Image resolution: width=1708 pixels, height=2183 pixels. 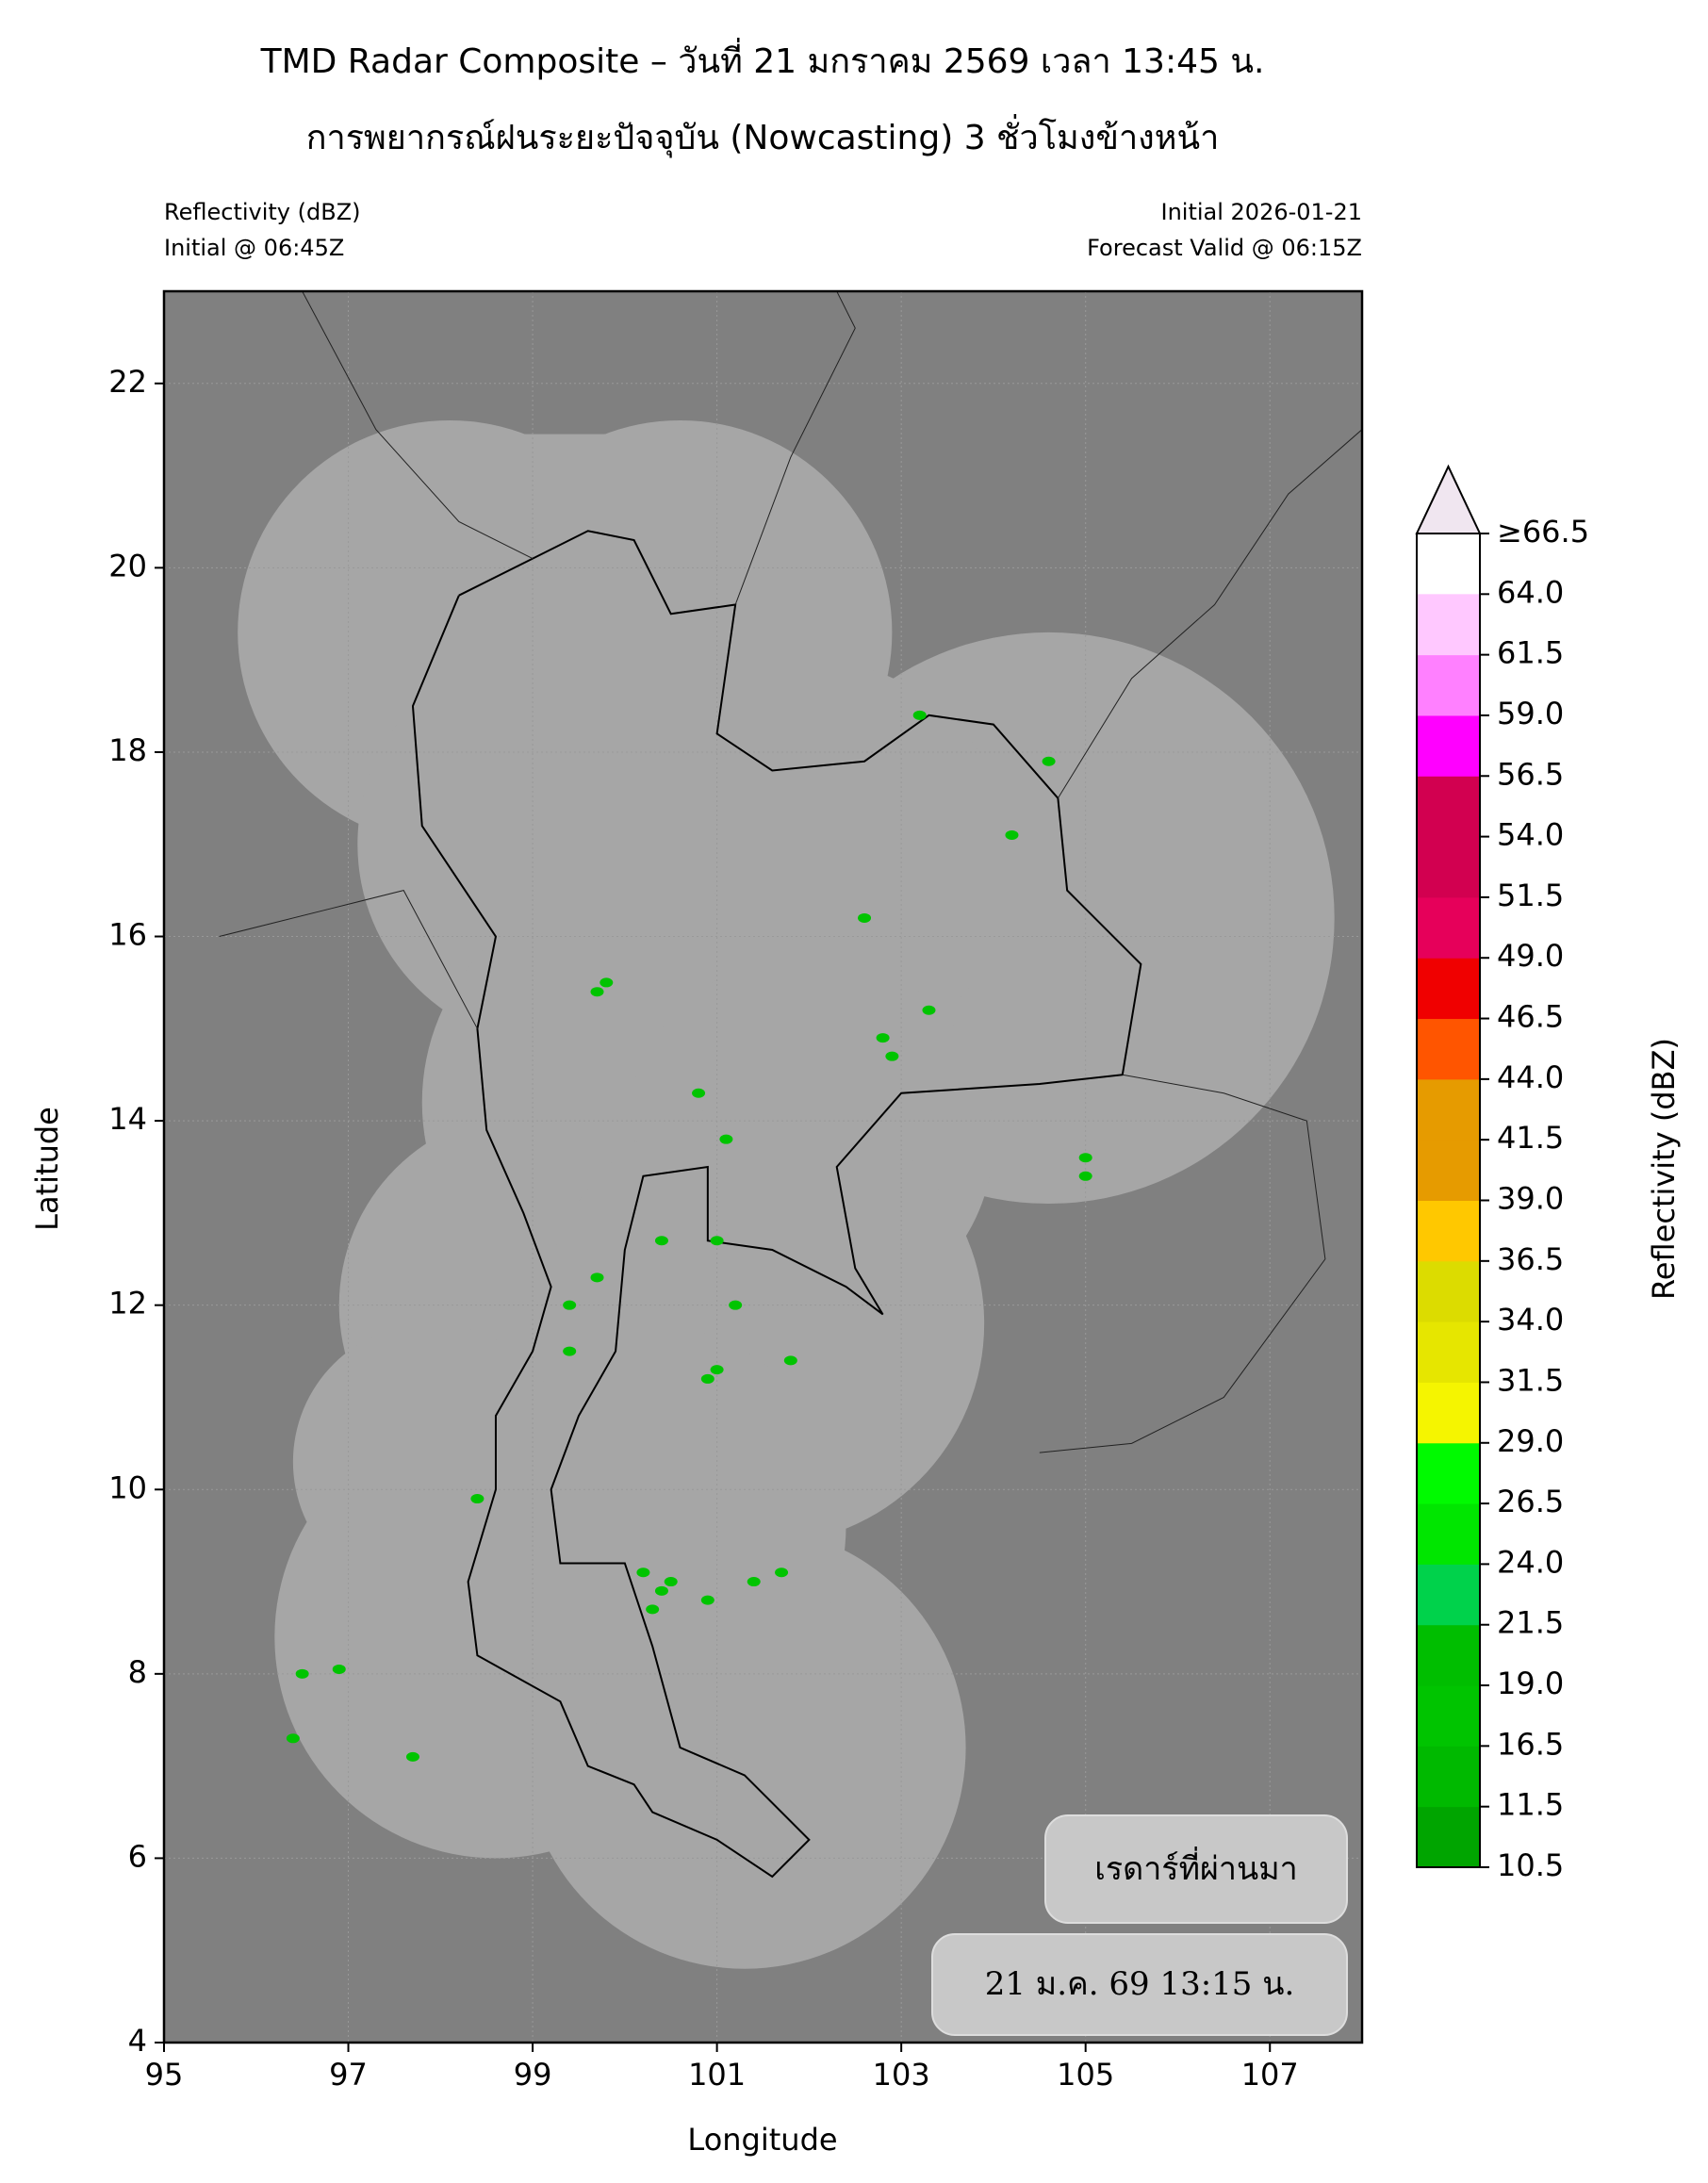 I want to click on radar-coverage, so click(x=574, y=640).